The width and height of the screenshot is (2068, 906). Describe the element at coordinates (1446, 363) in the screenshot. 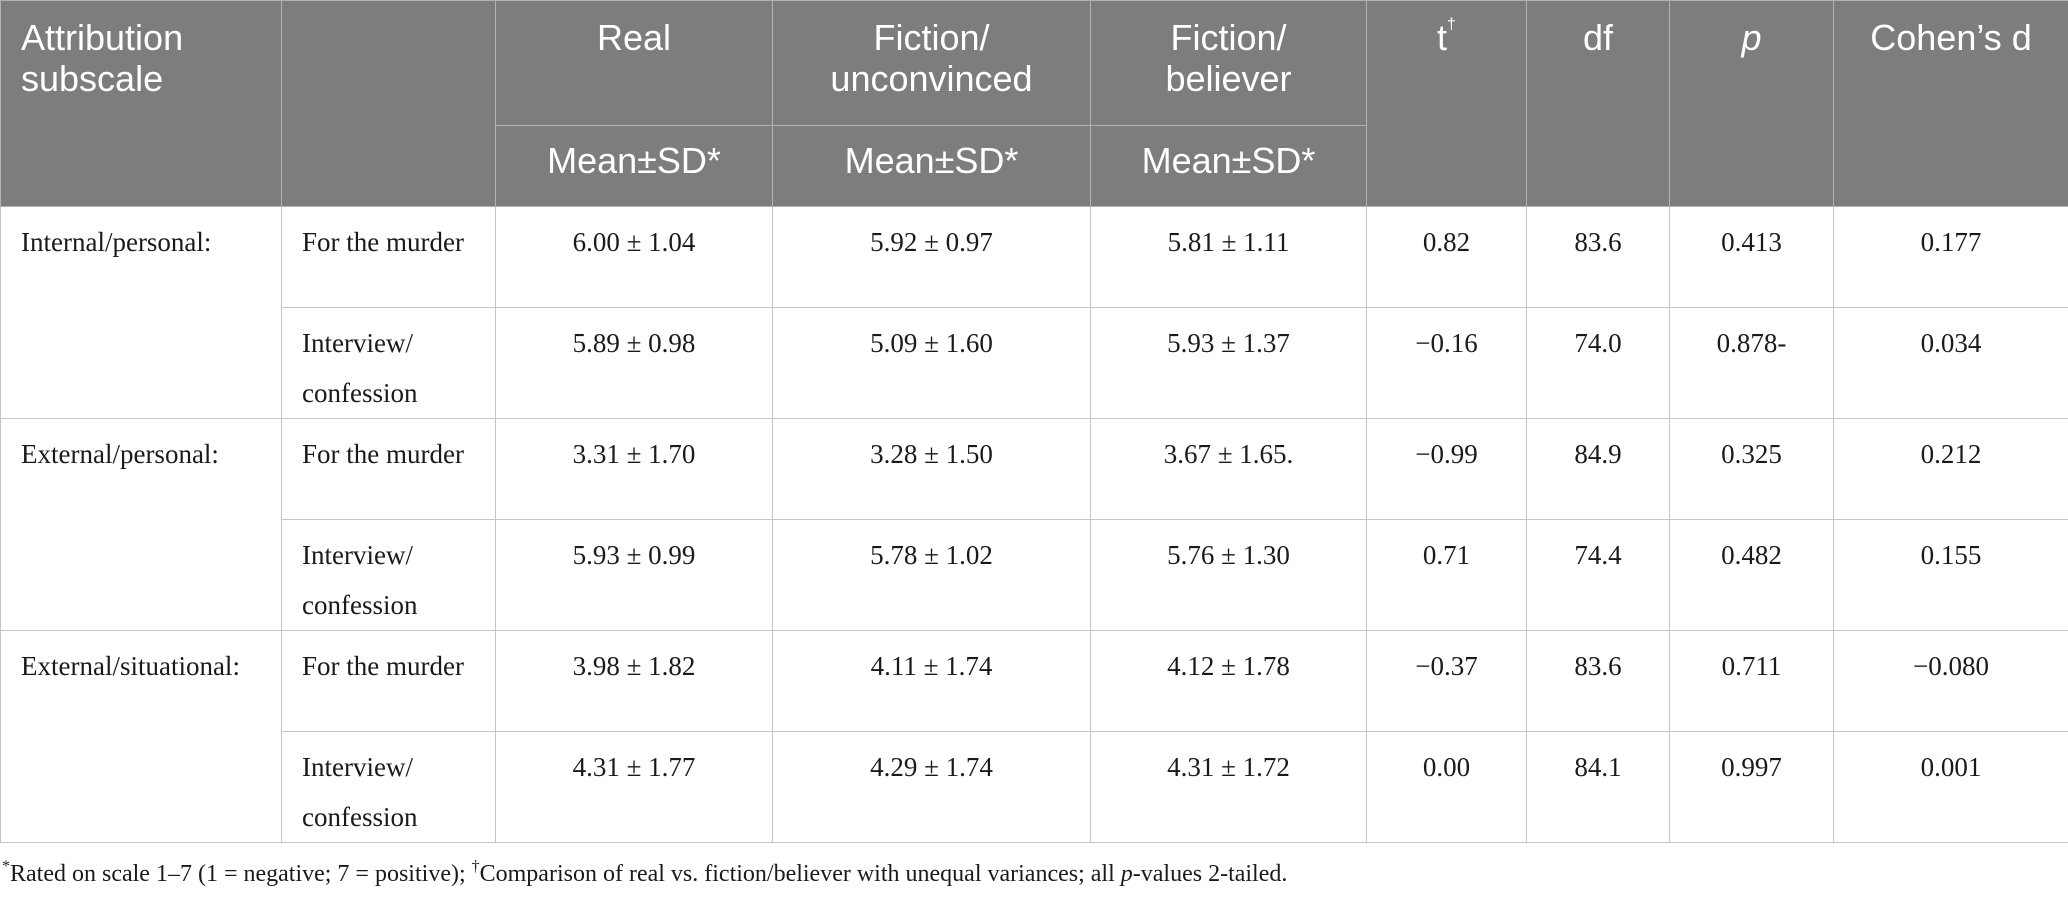

I see `cell-t: −0.16` at that location.